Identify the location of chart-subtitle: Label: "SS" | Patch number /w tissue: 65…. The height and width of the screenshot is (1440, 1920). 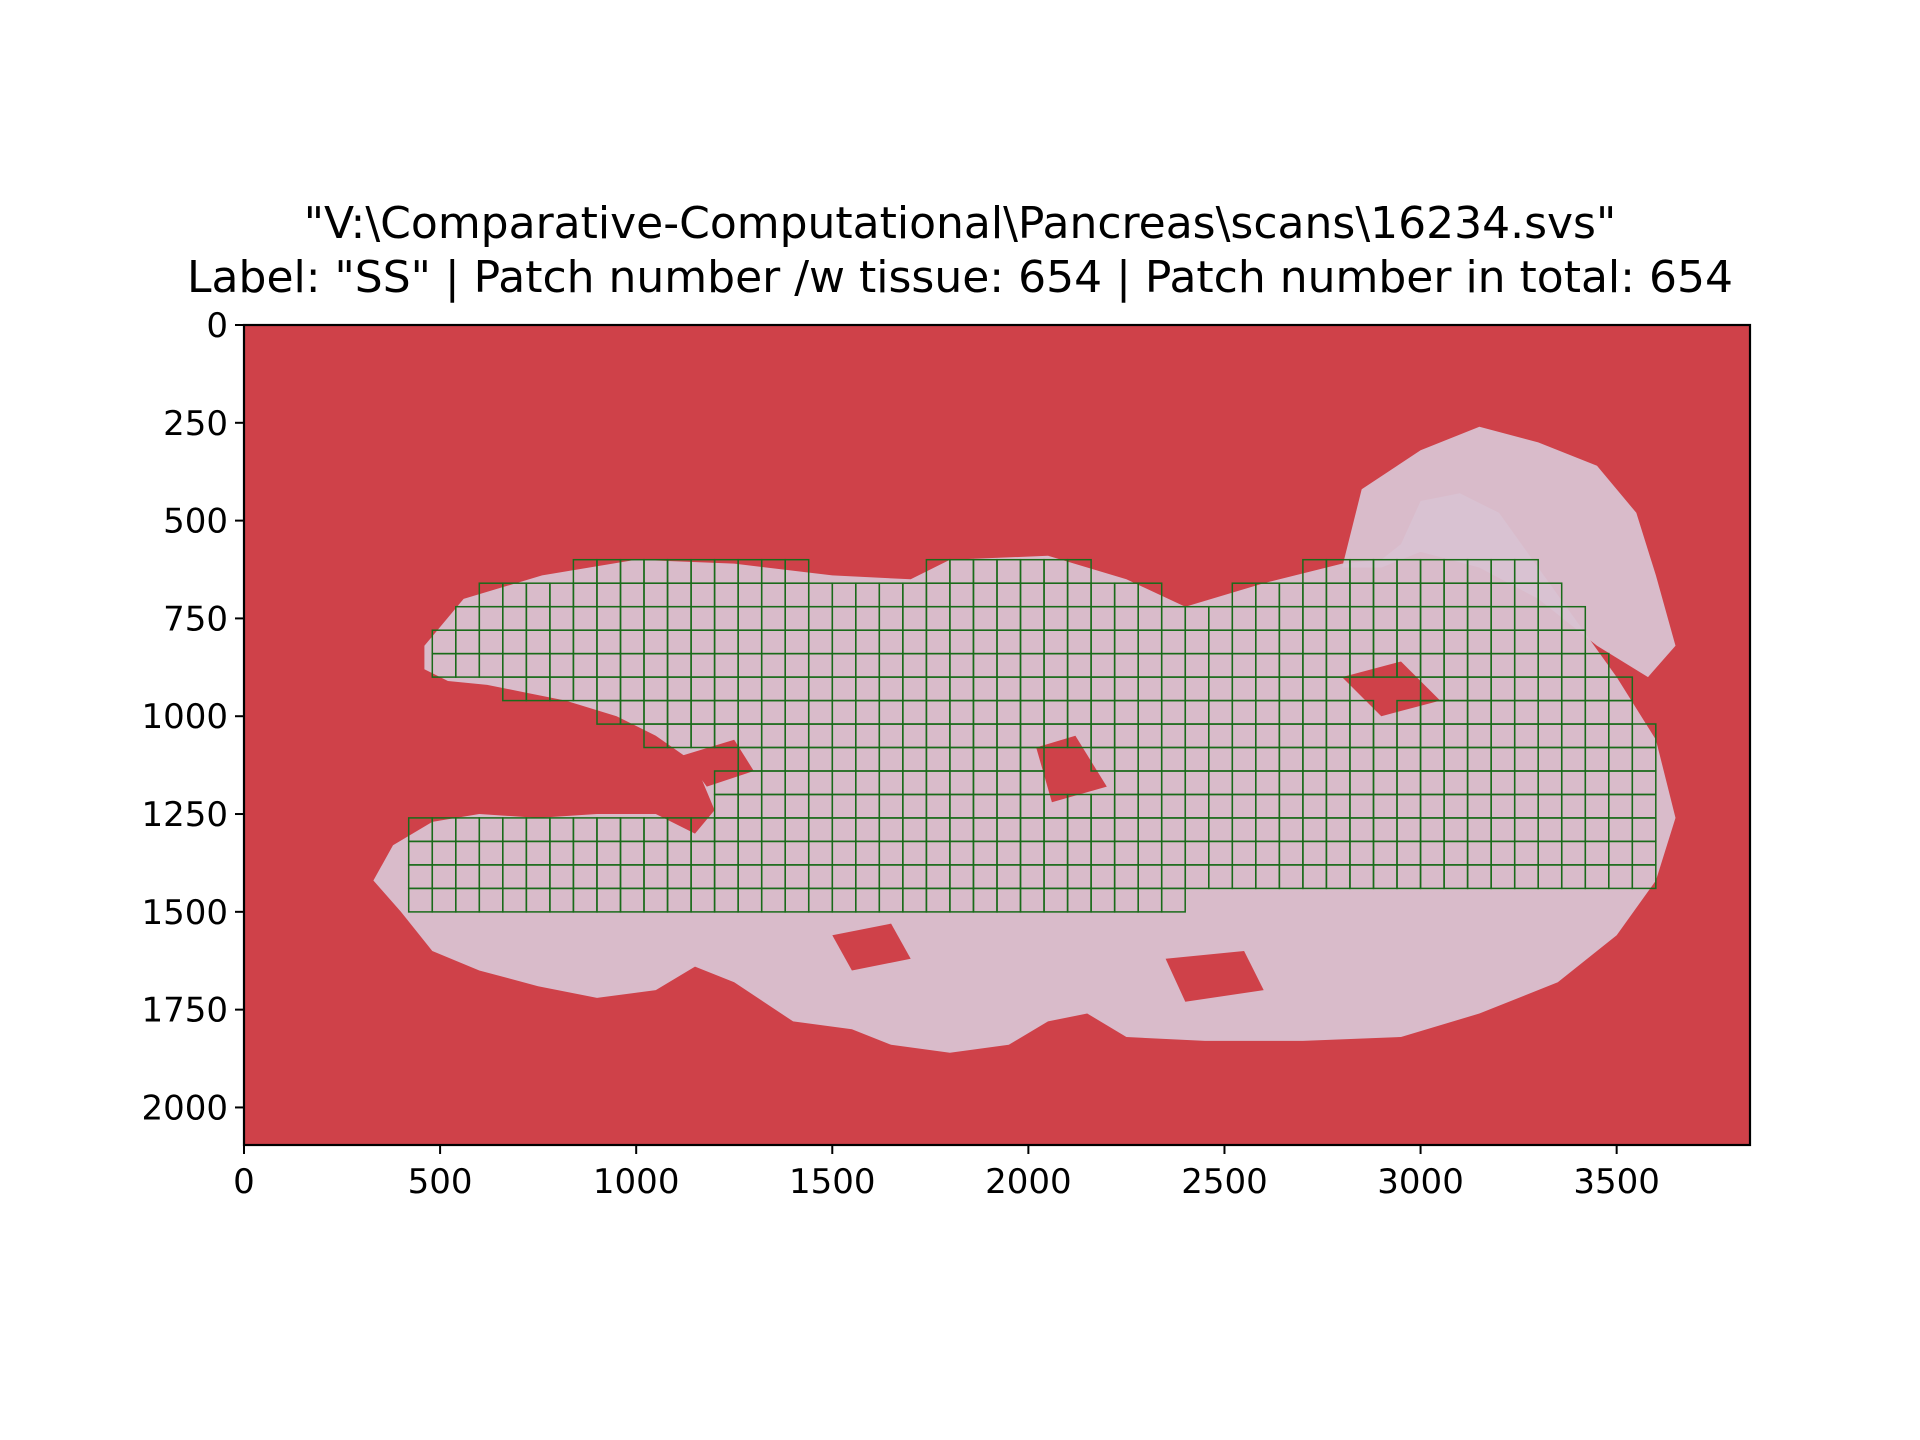
(960, 277).